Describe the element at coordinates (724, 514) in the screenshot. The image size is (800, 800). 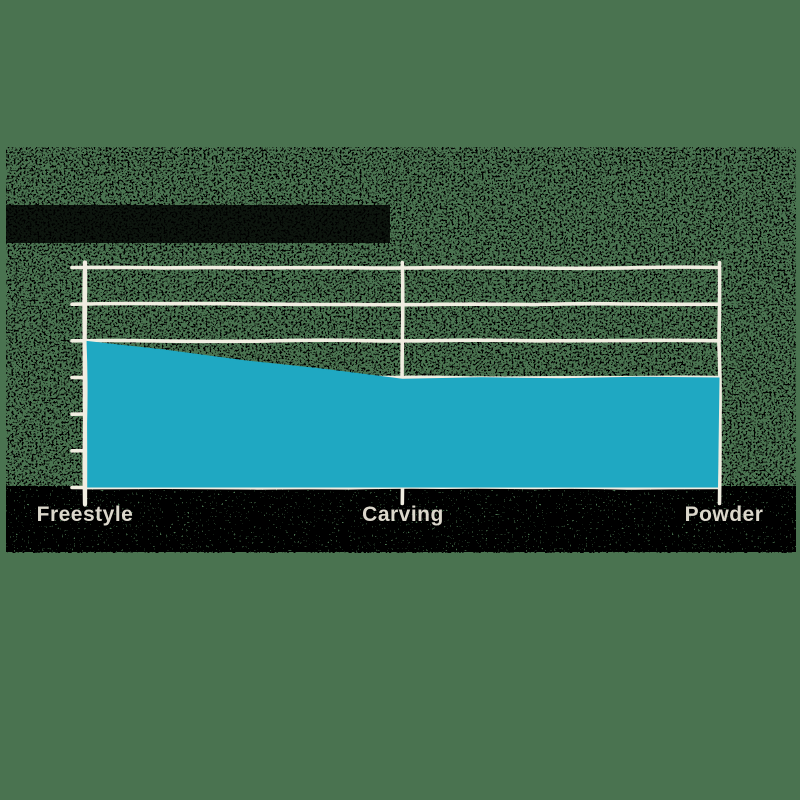
I see `x-tick-label-powder: Powder` at that location.